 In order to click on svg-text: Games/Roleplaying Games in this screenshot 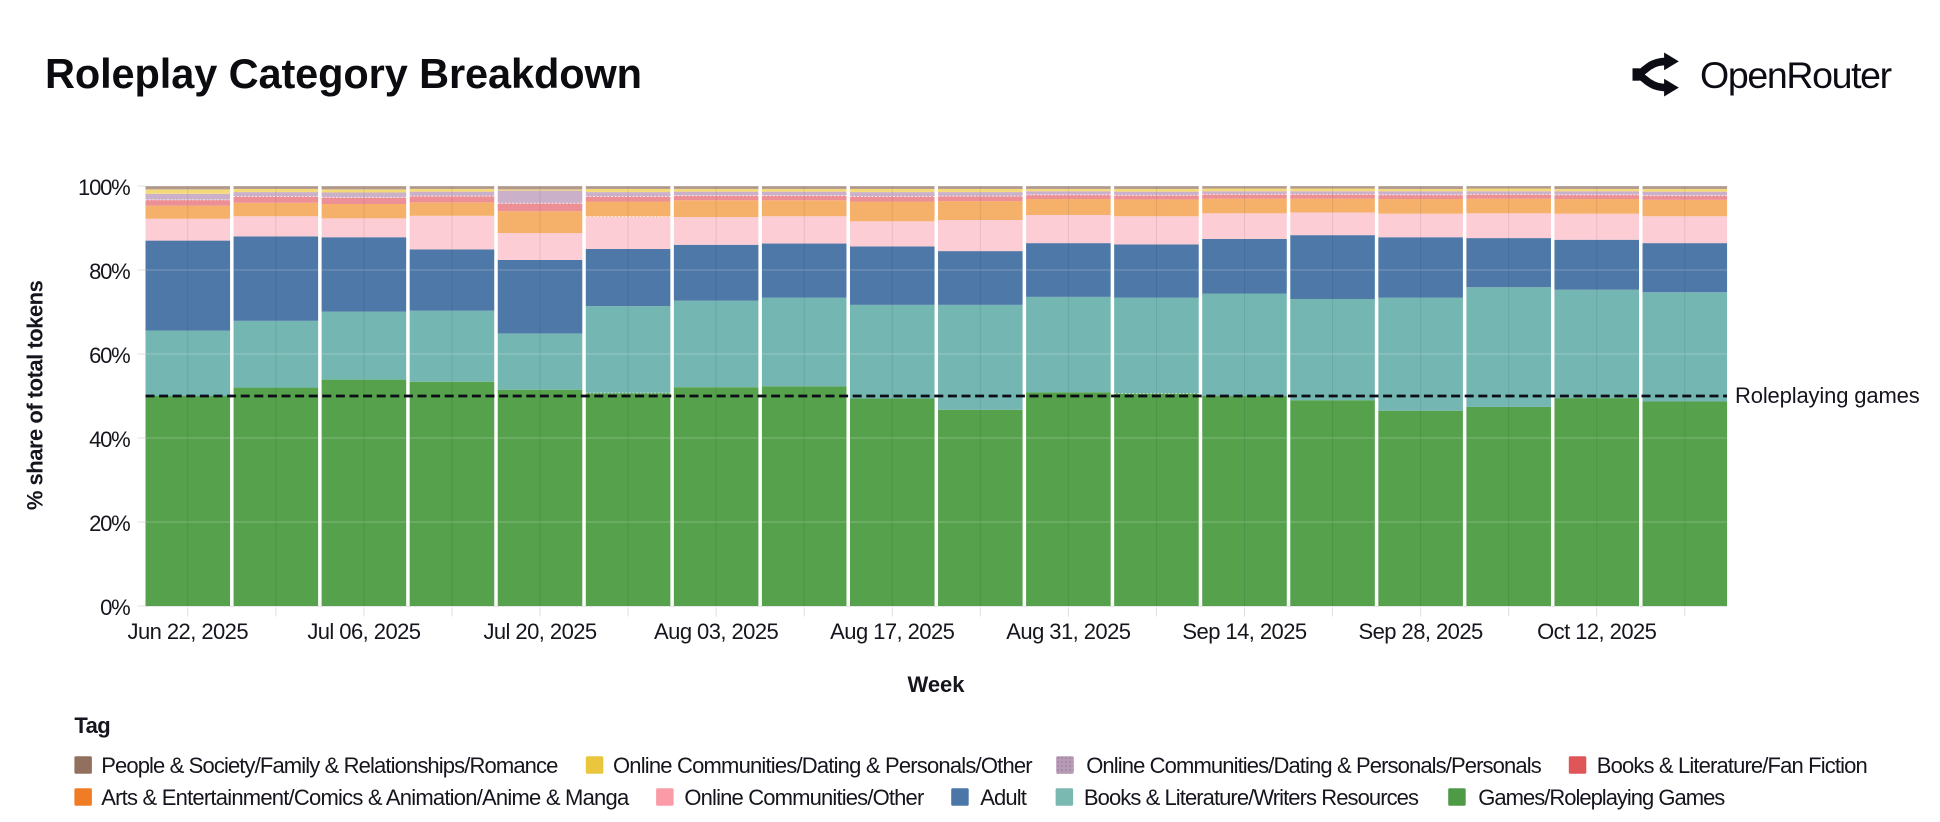, I will do `click(1601, 797)`.